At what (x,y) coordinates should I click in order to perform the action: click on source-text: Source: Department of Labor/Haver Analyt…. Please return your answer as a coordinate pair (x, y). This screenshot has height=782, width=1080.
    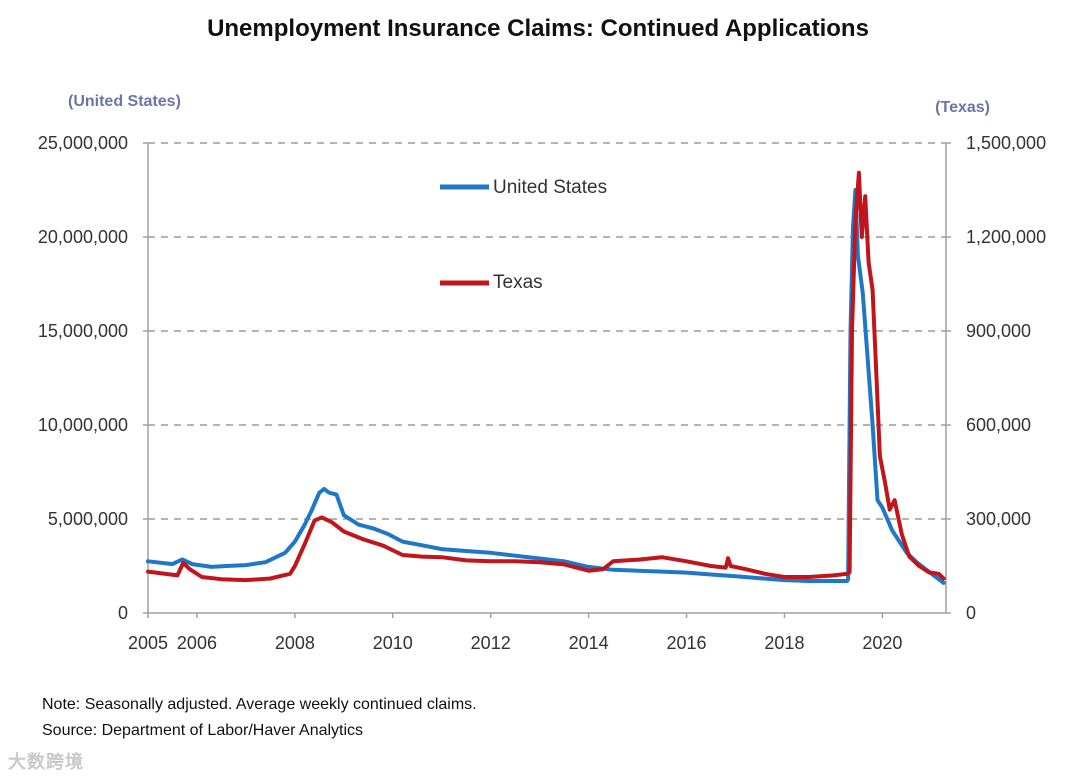
    Looking at the image, I should click on (203, 730).